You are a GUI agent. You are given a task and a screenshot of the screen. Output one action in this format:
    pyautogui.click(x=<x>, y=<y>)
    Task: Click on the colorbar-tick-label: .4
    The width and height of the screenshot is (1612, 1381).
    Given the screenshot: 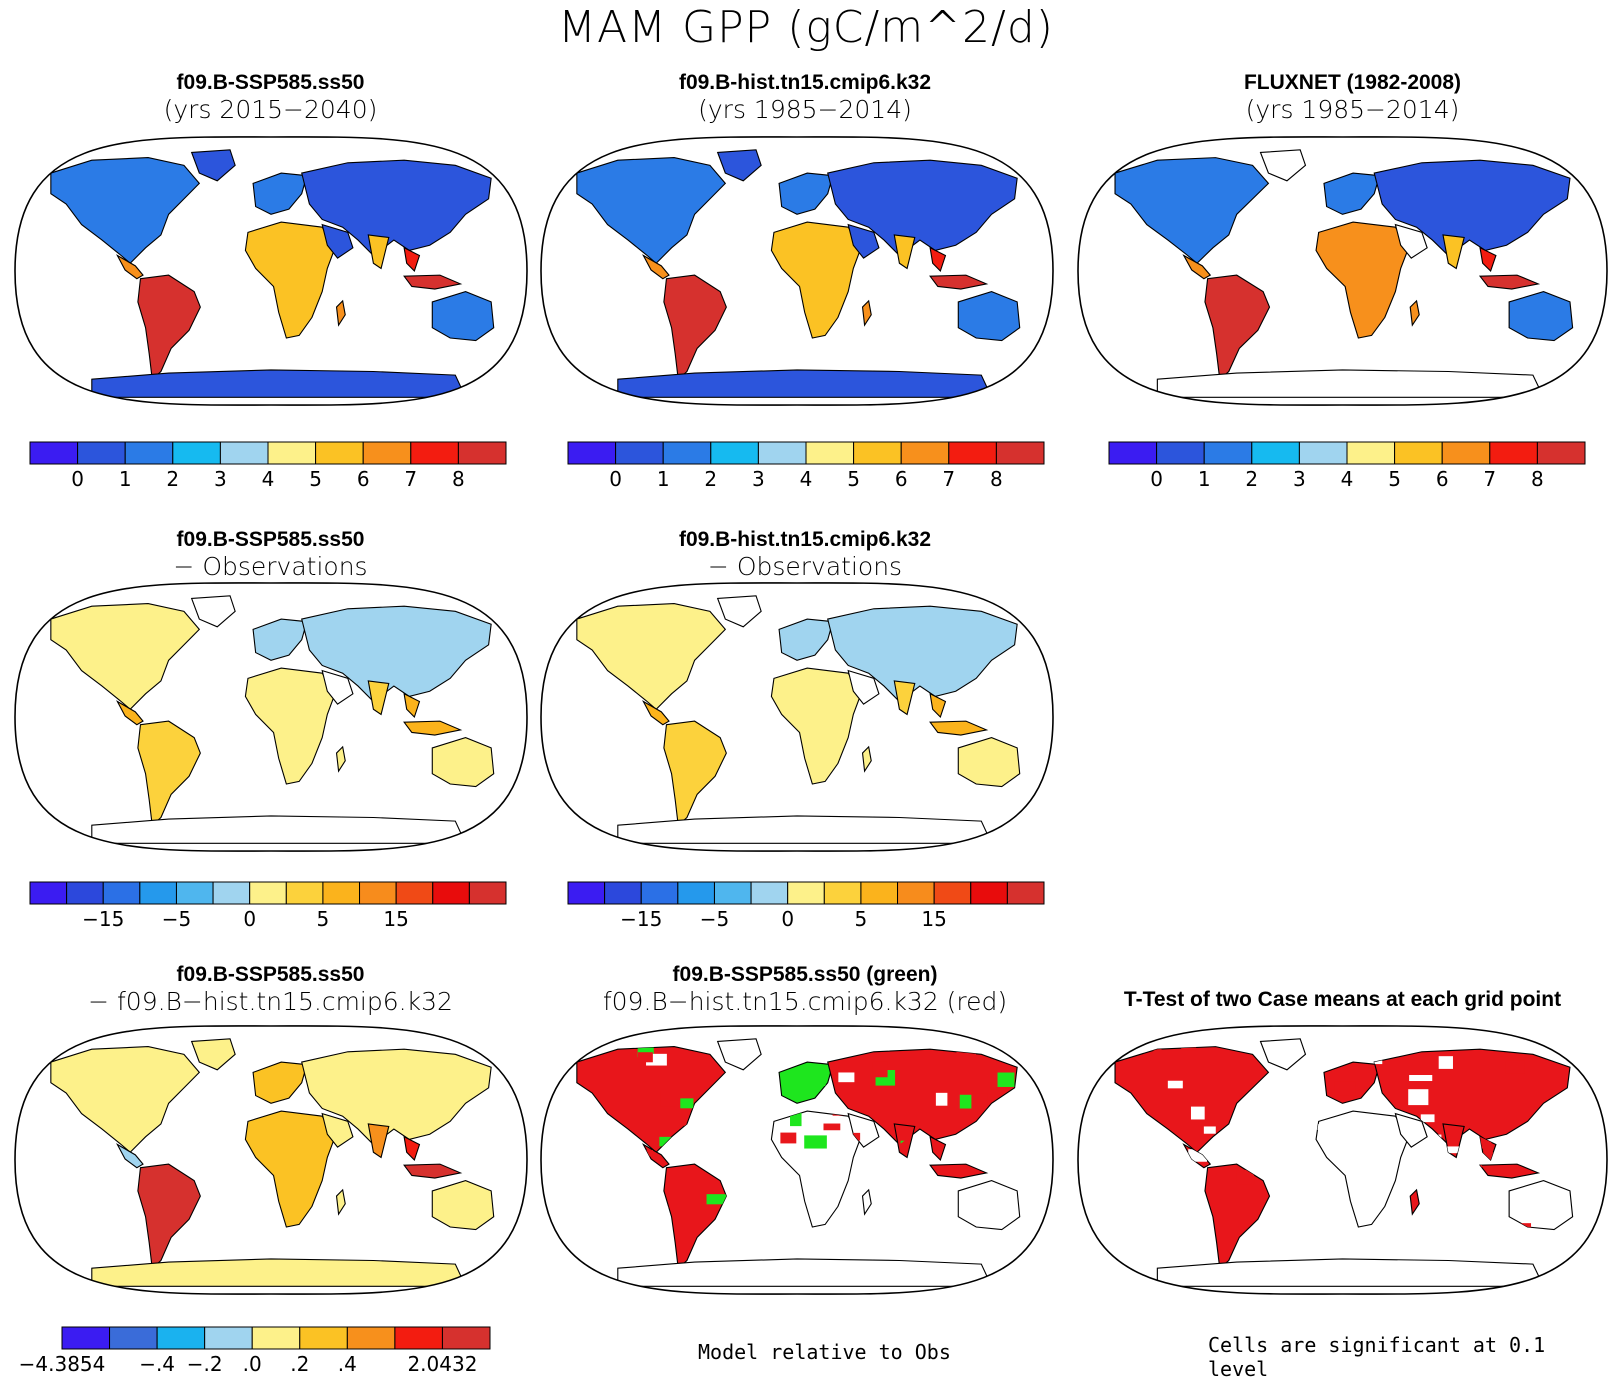 What is the action you would take?
    pyautogui.click(x=347, y=1364)
    